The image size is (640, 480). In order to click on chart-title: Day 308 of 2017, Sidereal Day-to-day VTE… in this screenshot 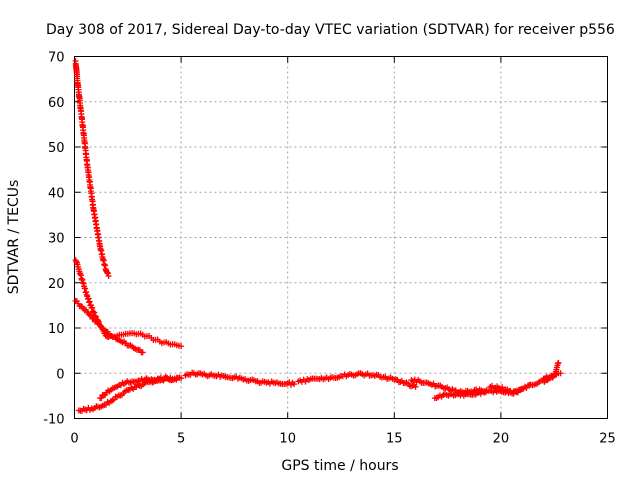, I will do `click(330, 30)`.